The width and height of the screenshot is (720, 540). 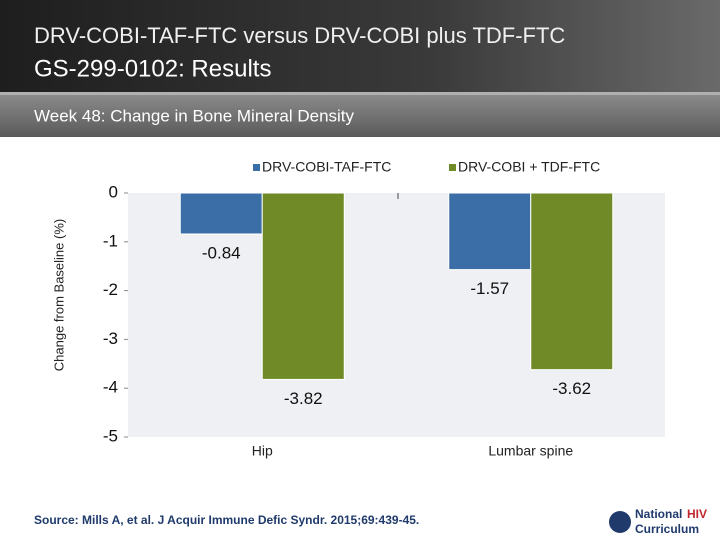 What do you see at coordinates (110, 240) in the screenshot?
I see `y-tick-label: -1` at bounding box center [110, 240].